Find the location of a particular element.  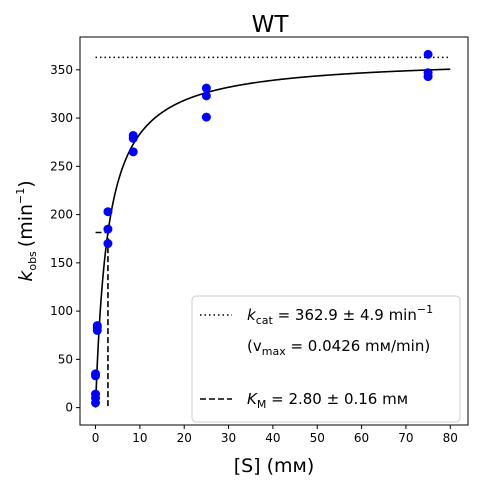

chart-title: WT is located at coordinates (271, 25).